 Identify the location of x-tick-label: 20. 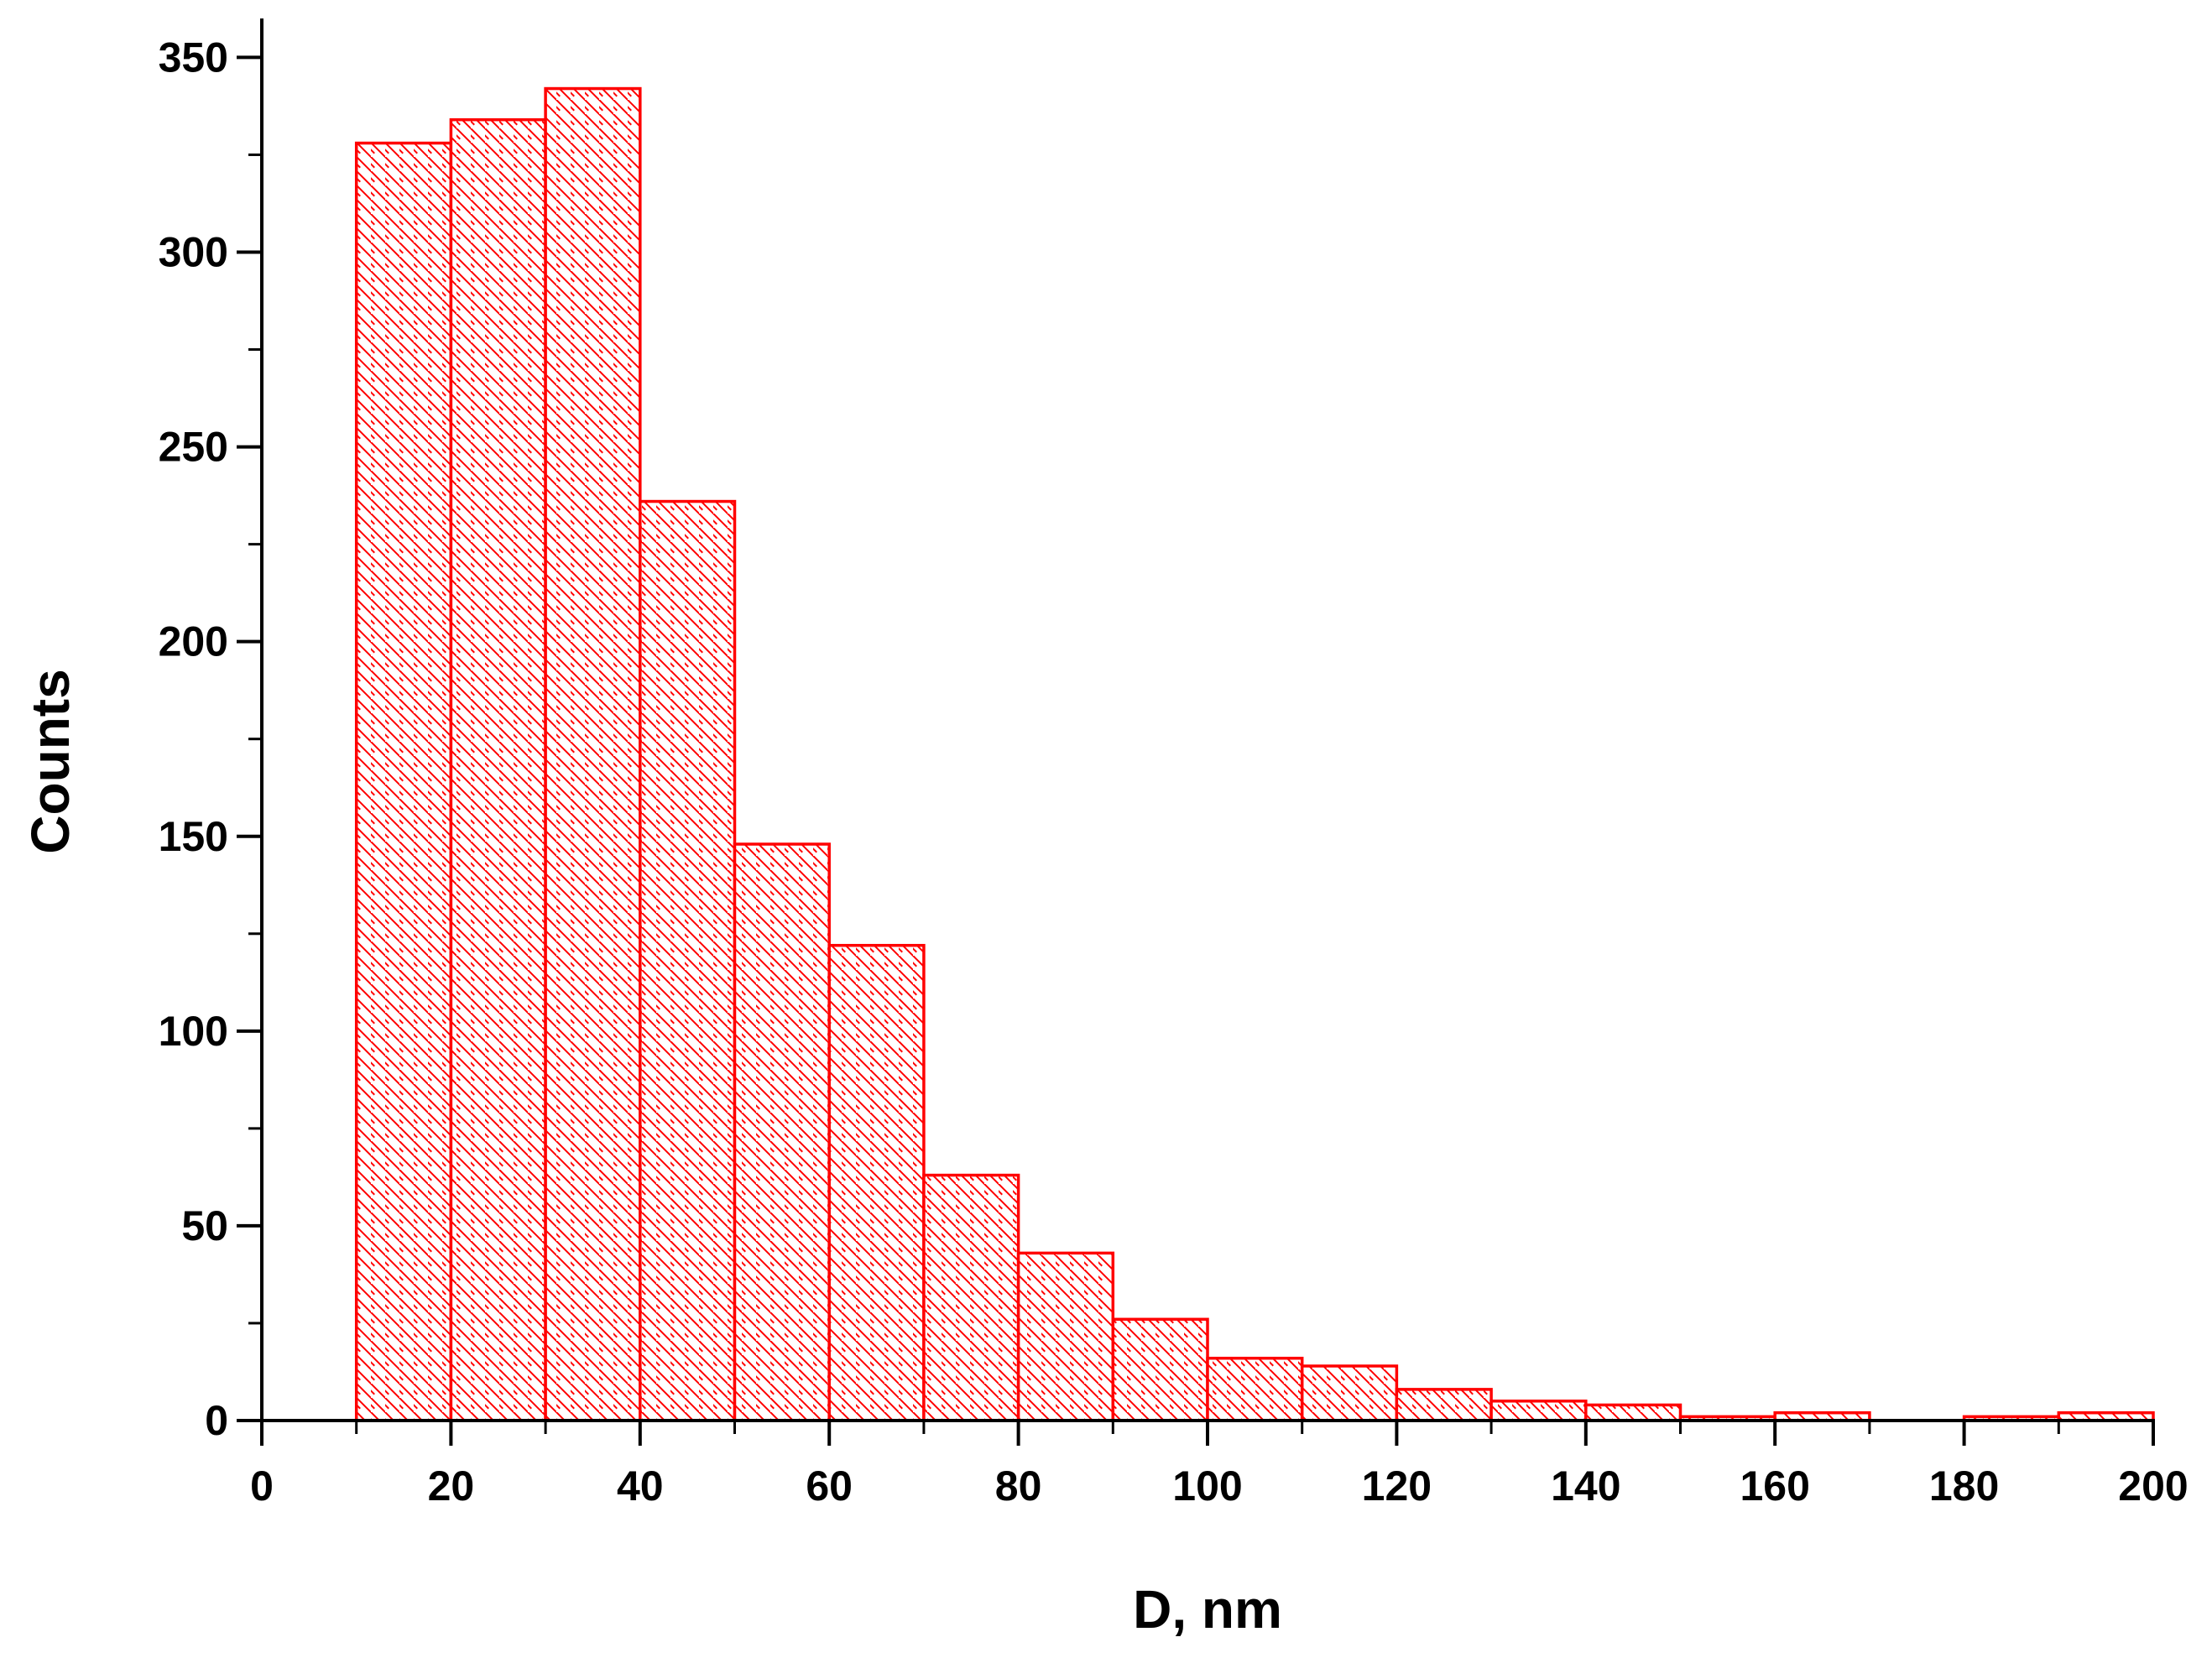
(451, 1485).